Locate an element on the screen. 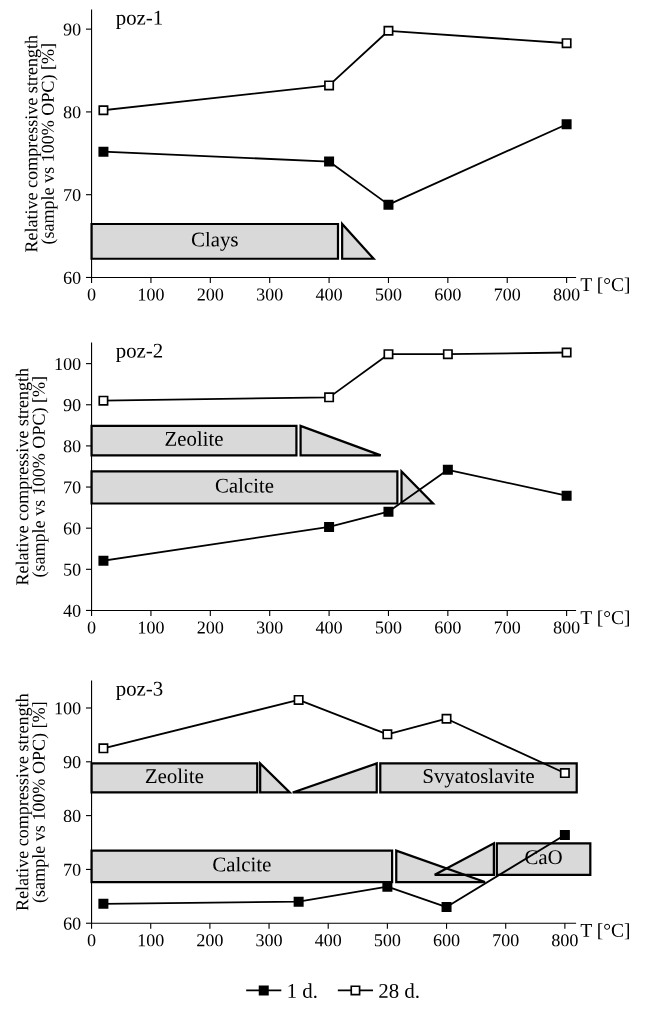  y-tick-label: 50 is located at coordinates (72, 569).